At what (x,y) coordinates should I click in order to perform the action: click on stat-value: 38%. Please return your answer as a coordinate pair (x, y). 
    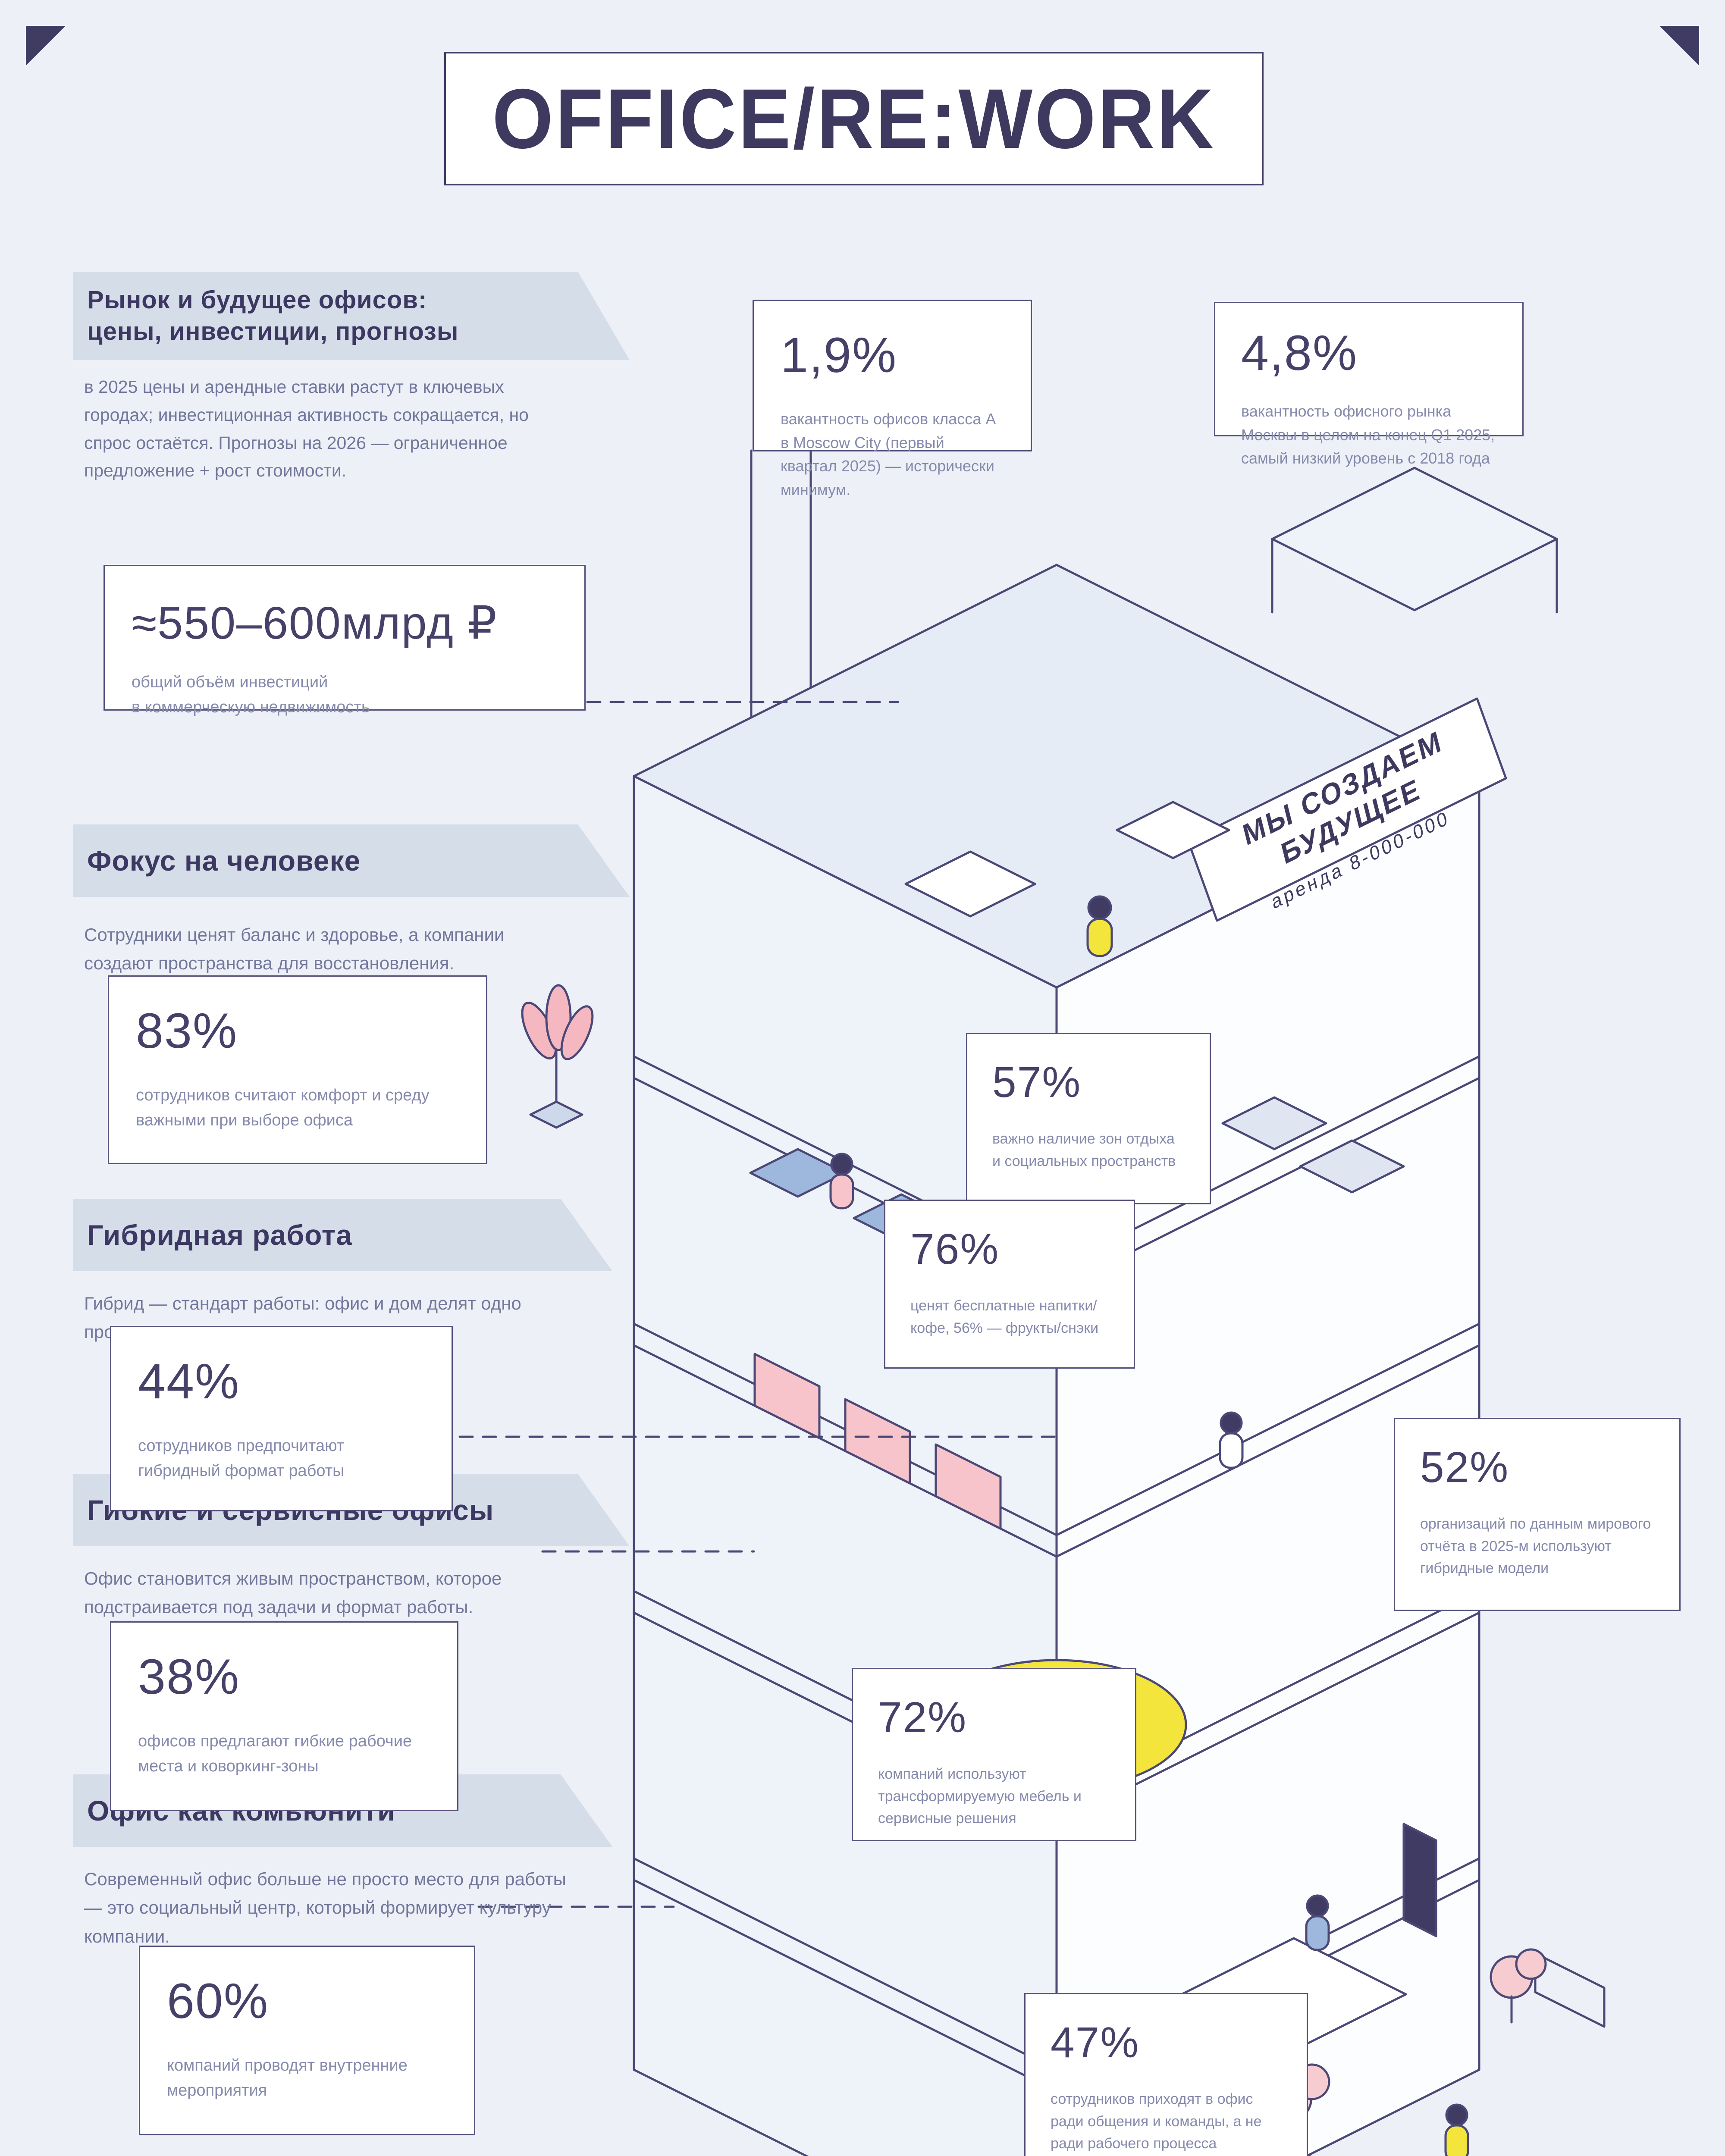
    Looking at the image, I should click on (189, 1677).